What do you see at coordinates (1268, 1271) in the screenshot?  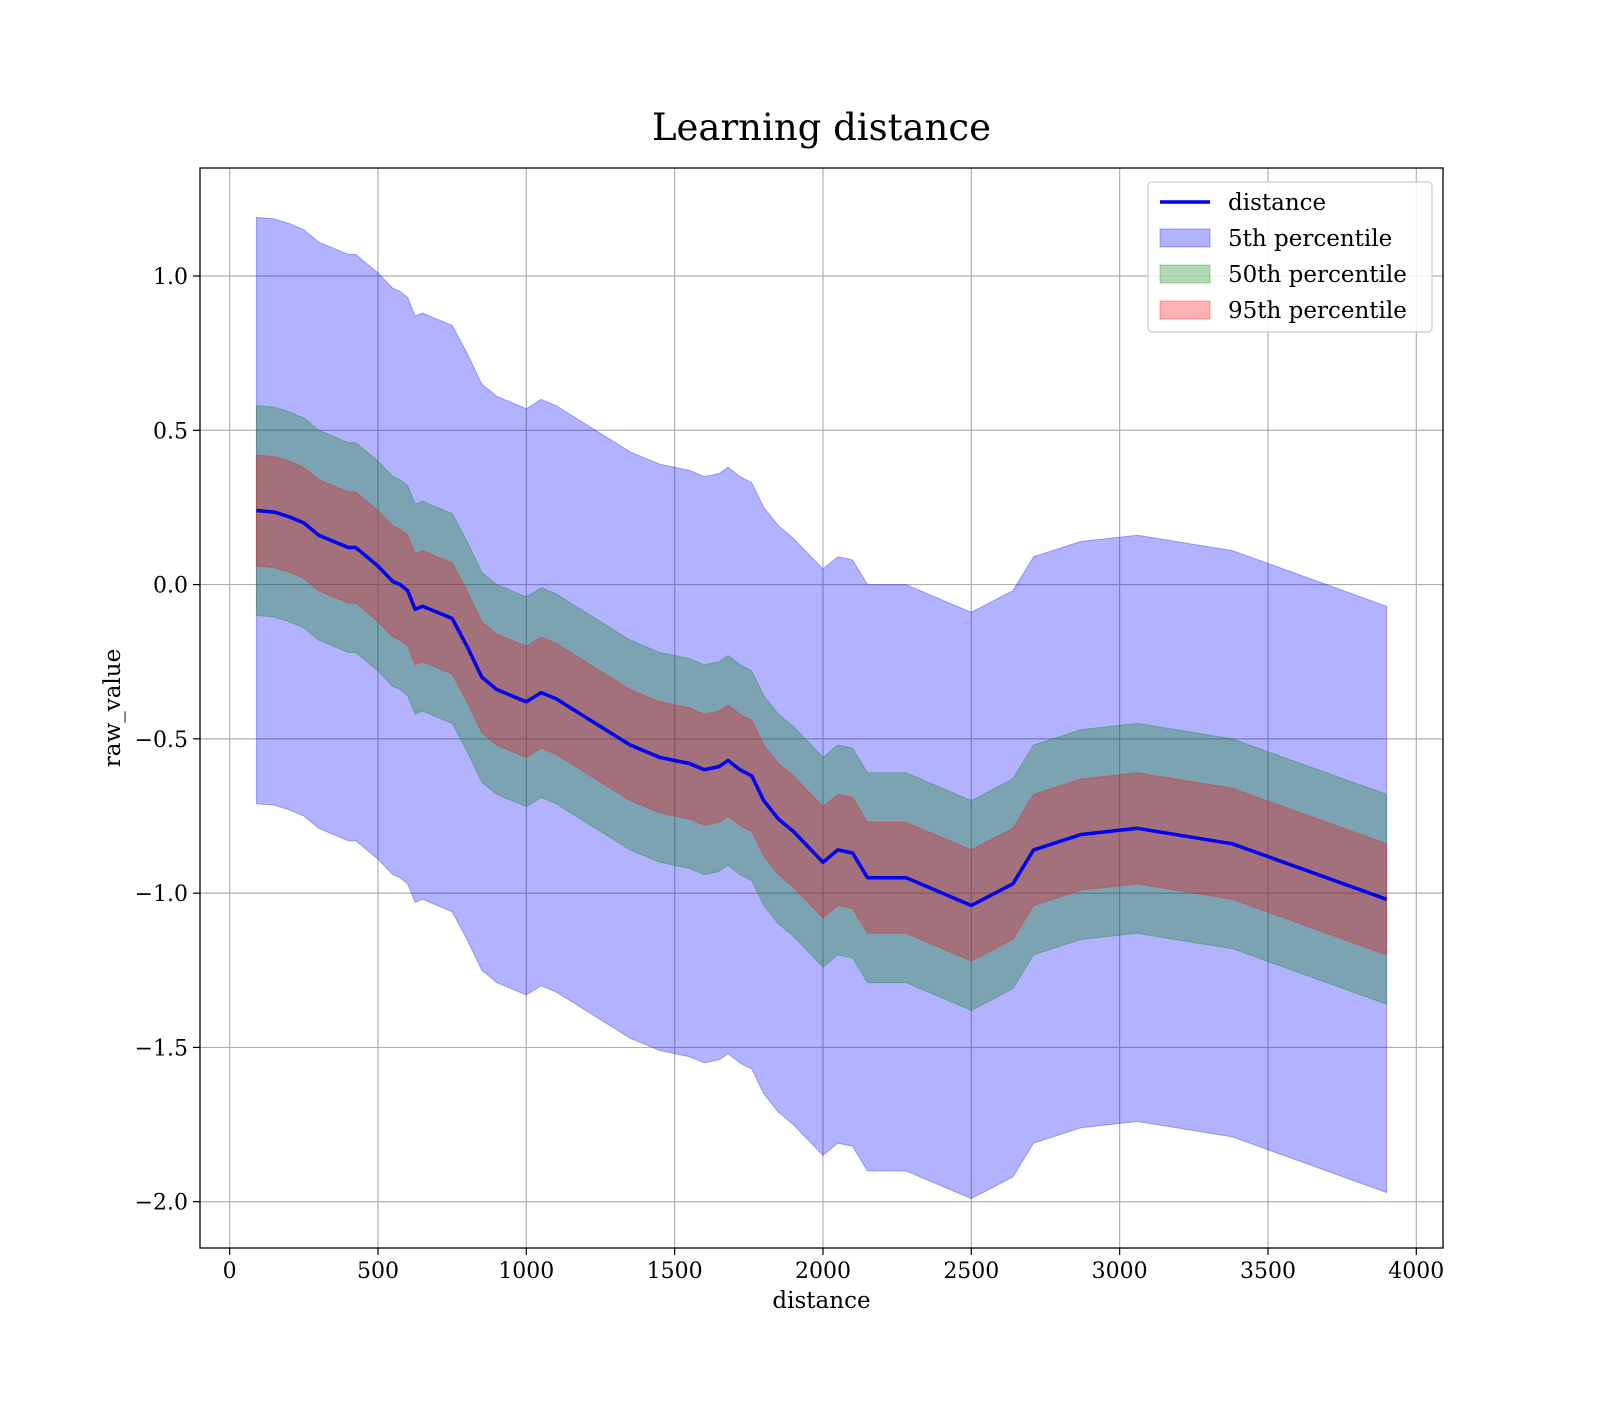 I see `x-tick-label: 3500` at bounding box center [1268, 1271].